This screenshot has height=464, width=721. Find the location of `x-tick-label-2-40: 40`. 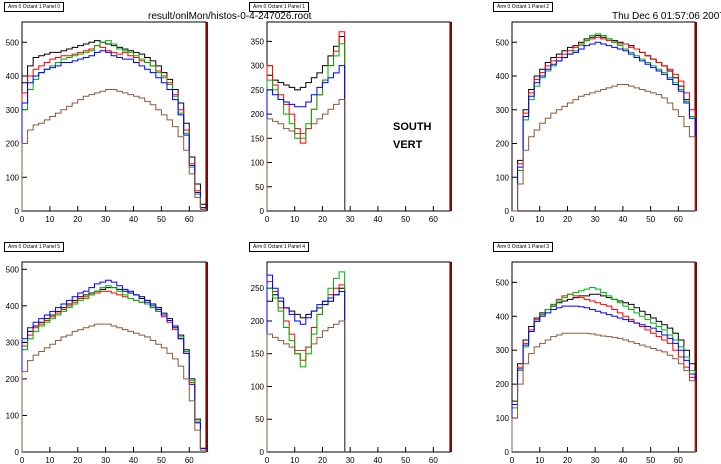

x-tick-label-2-40: 40 is located at coordinates (622, 219).